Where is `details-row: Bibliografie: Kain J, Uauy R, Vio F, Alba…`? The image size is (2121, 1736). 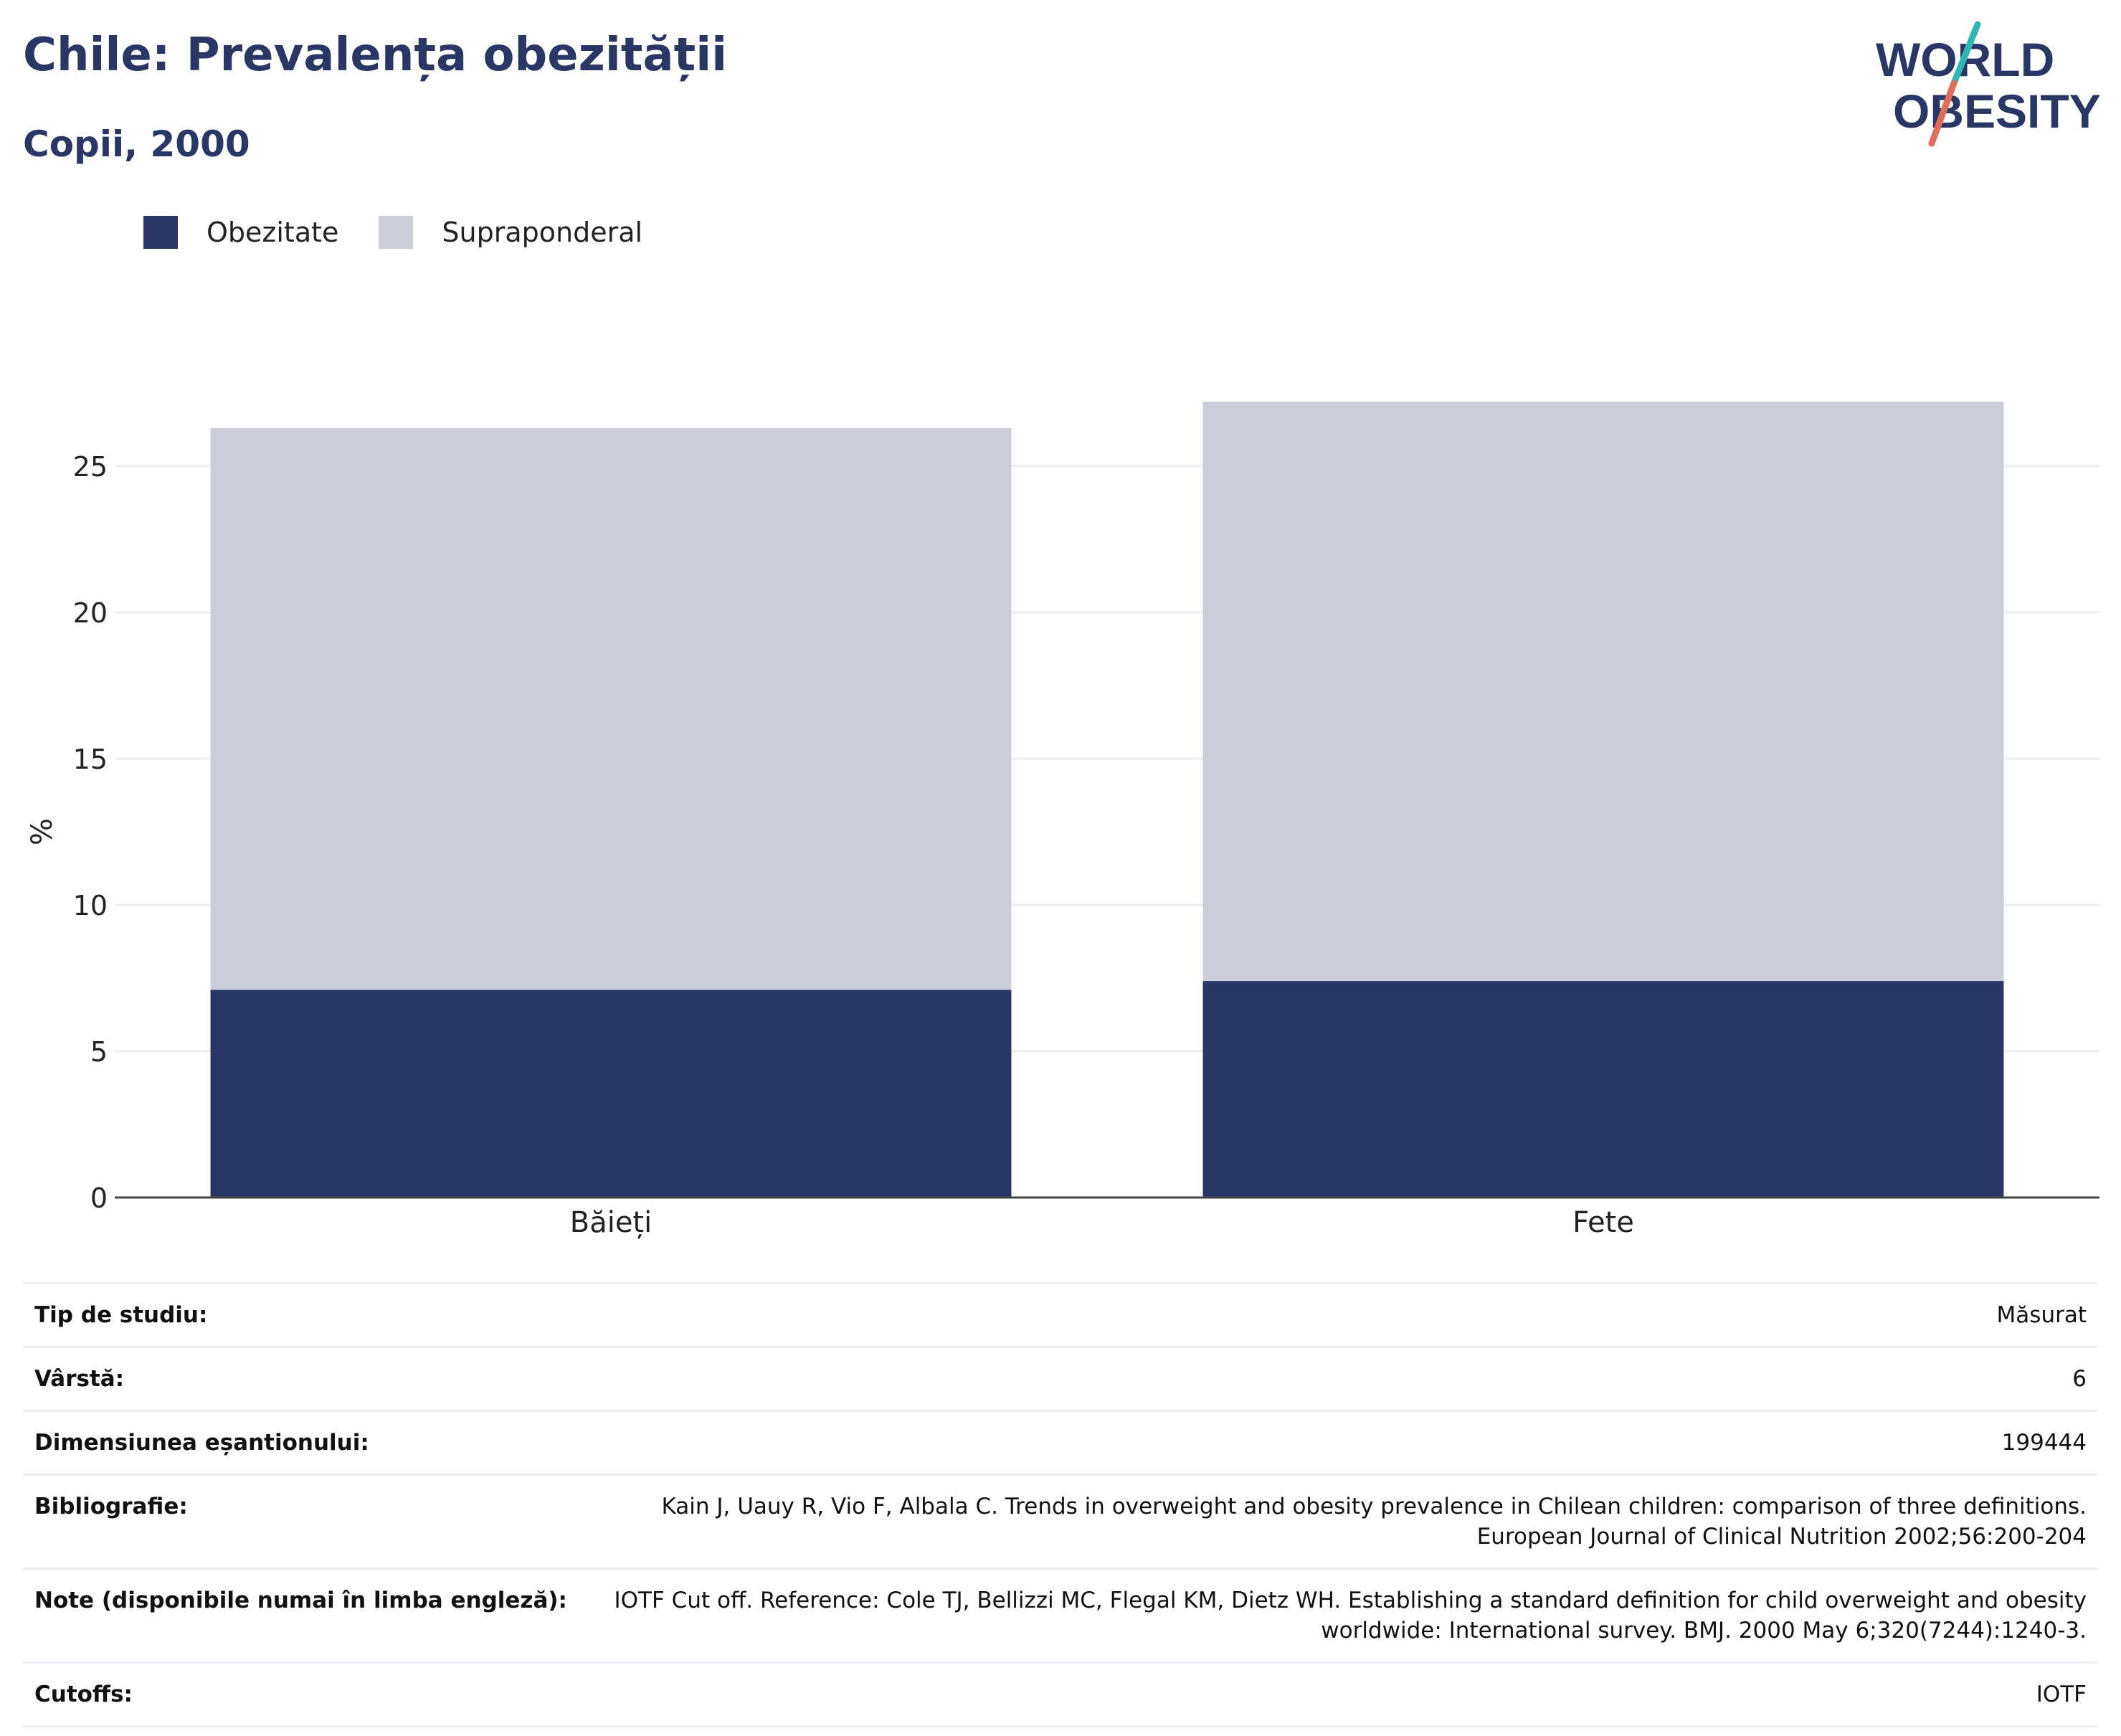 details-row: Bibliografie: Kain J, Uauy R, Vio F, Alba… is located at coordinates (1060, 1522).